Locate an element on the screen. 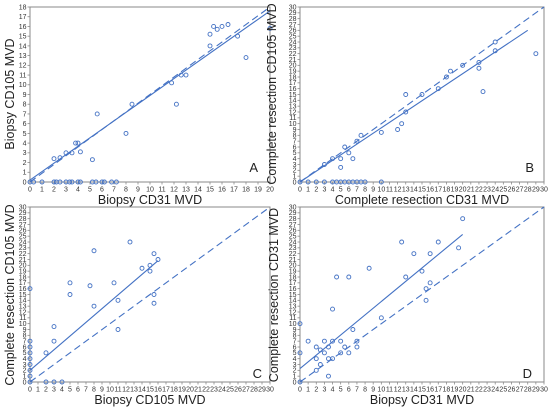 The height and width of the screenshot is (415, 550). x-tick-label: 20 is located at coordinates (190, 390).